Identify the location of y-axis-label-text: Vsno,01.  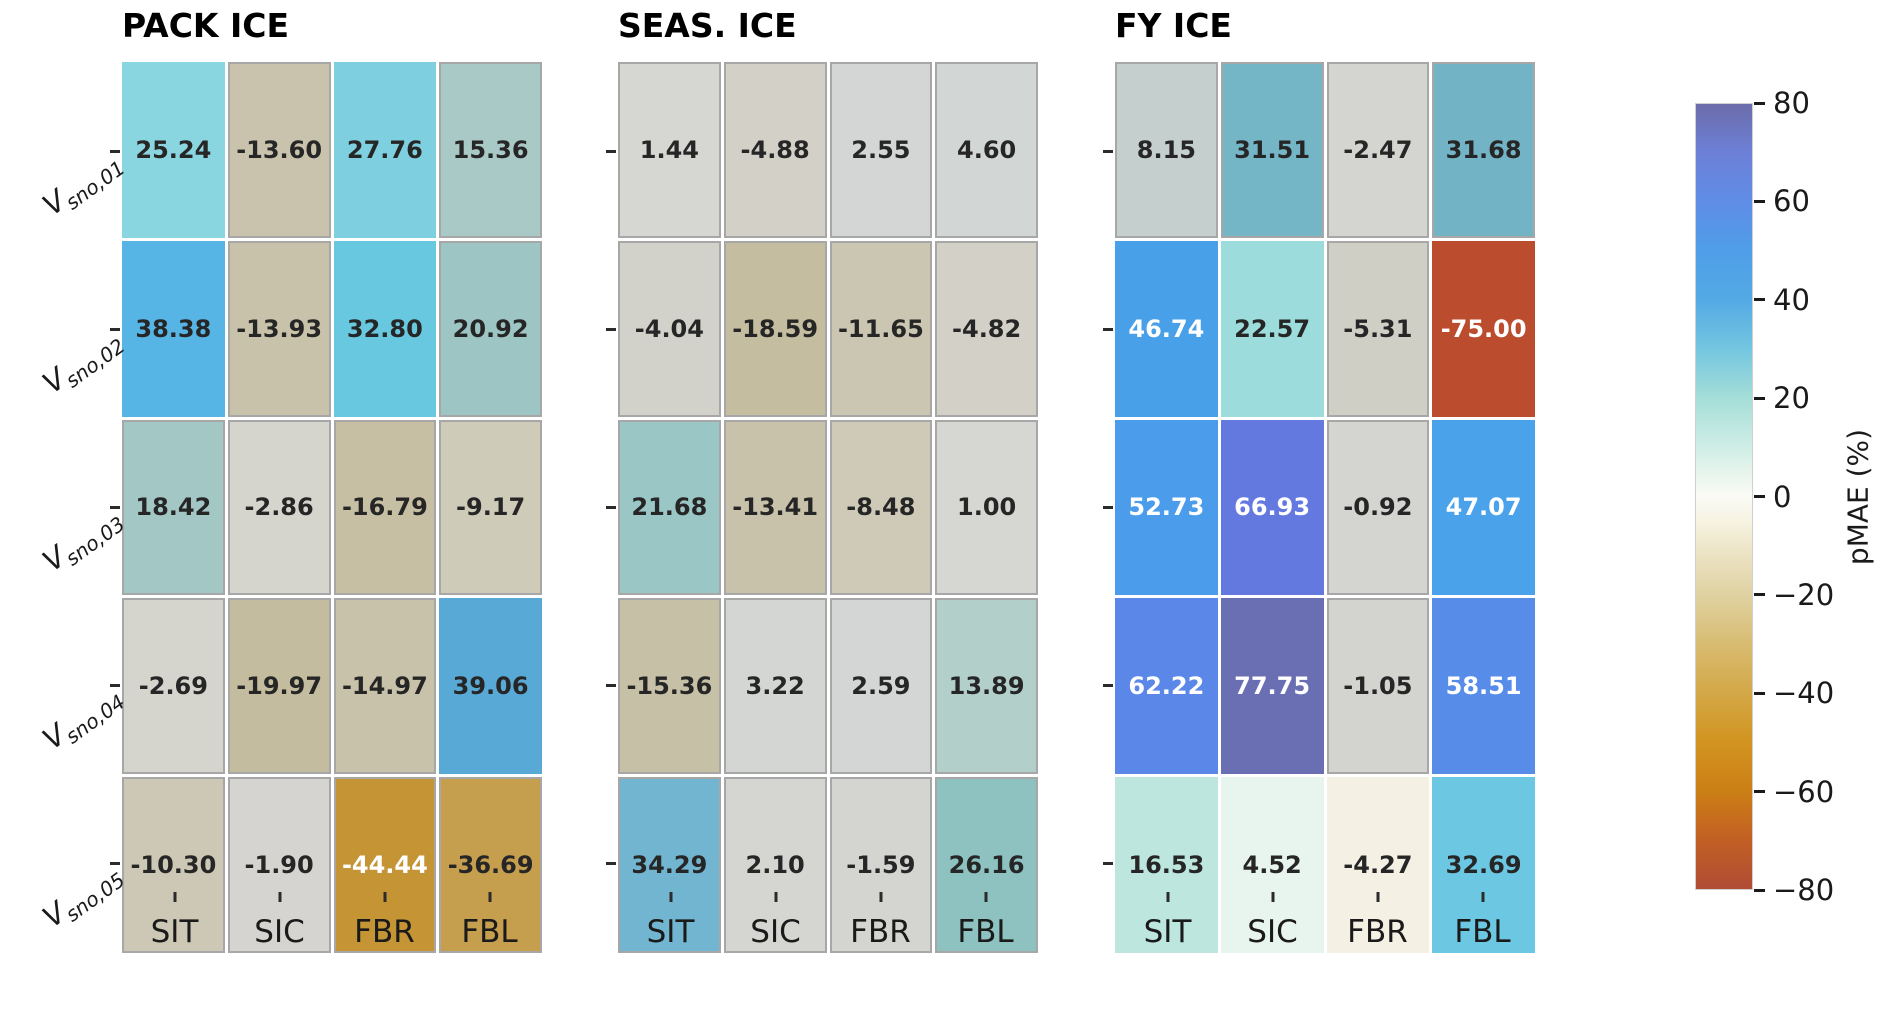
(82, 184).